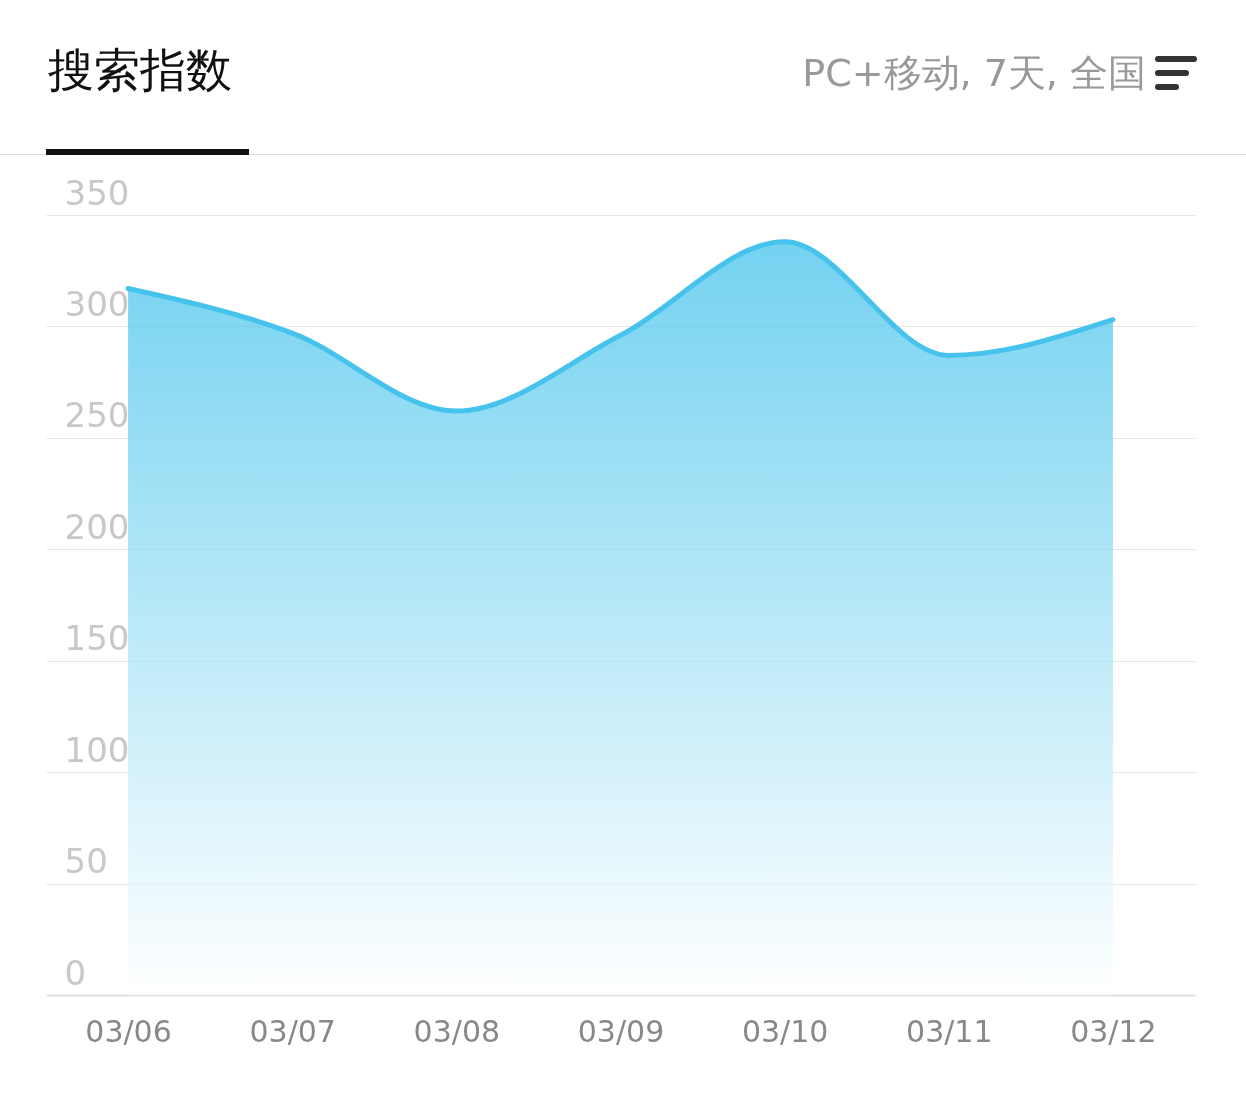  I want to click on x-tick-label: 03/12, so click(1113, 1031).